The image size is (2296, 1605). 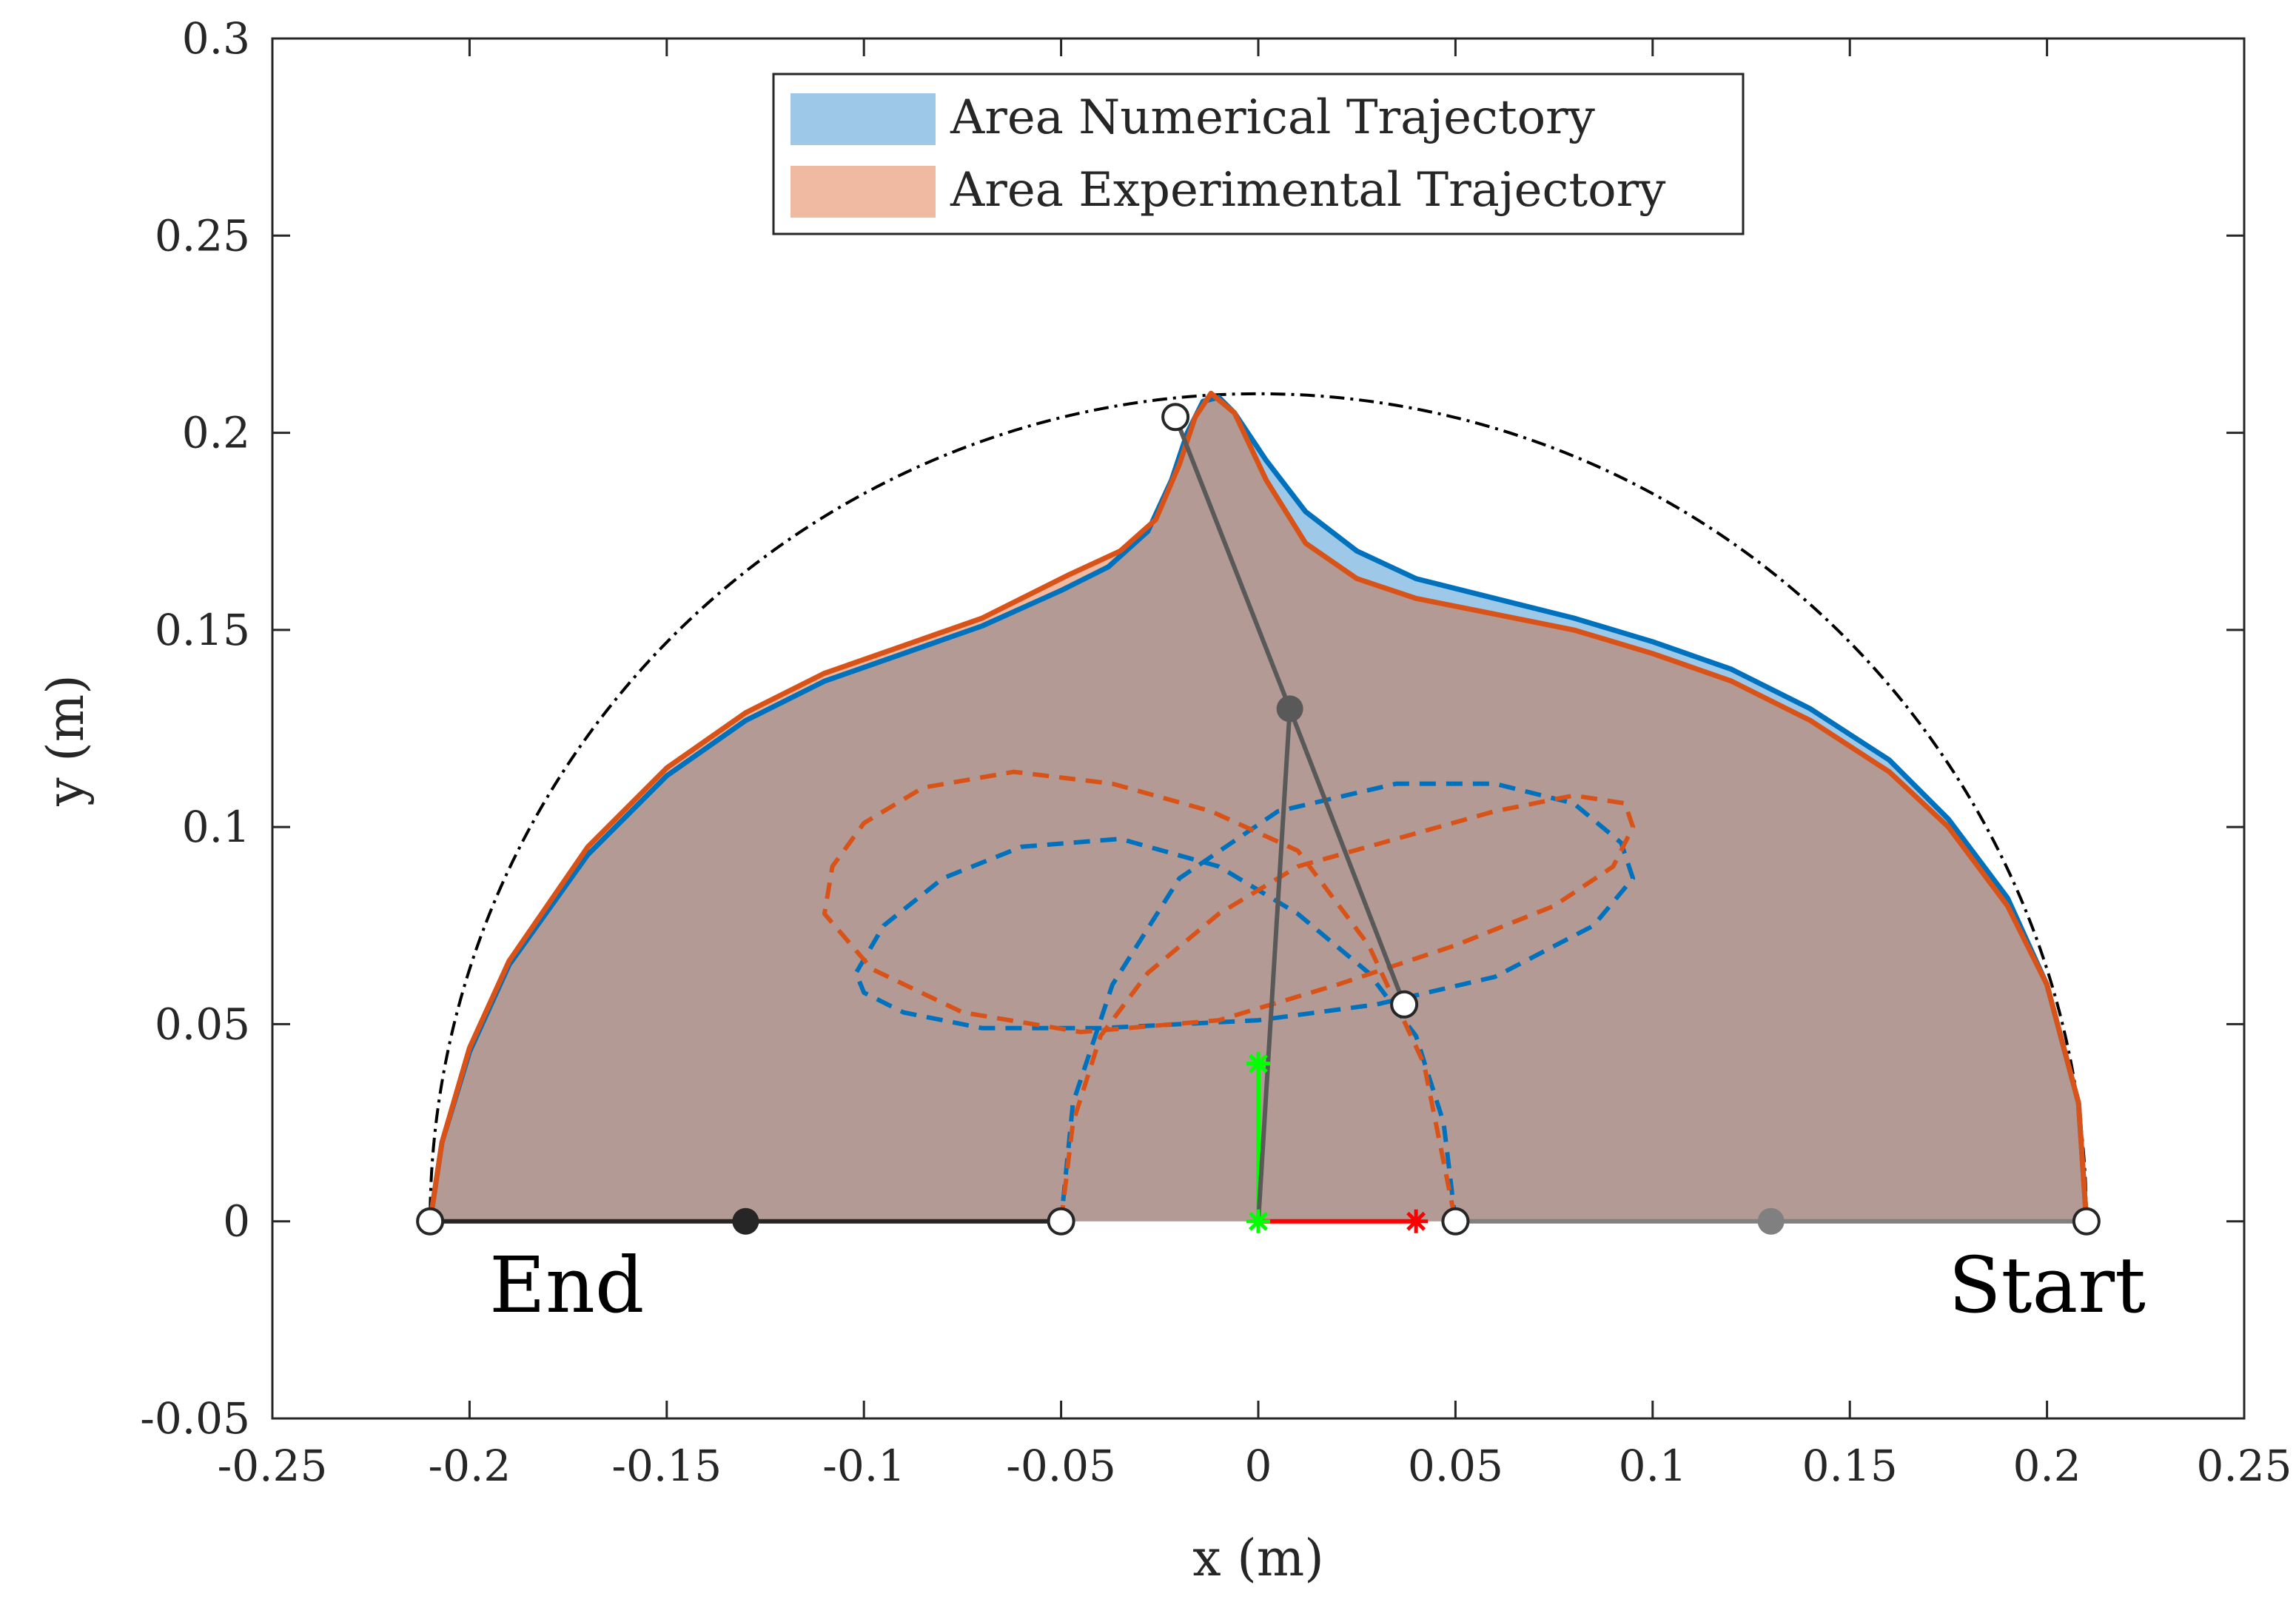 I want to click on end-annotation: End, so click(x=567, y=1285).